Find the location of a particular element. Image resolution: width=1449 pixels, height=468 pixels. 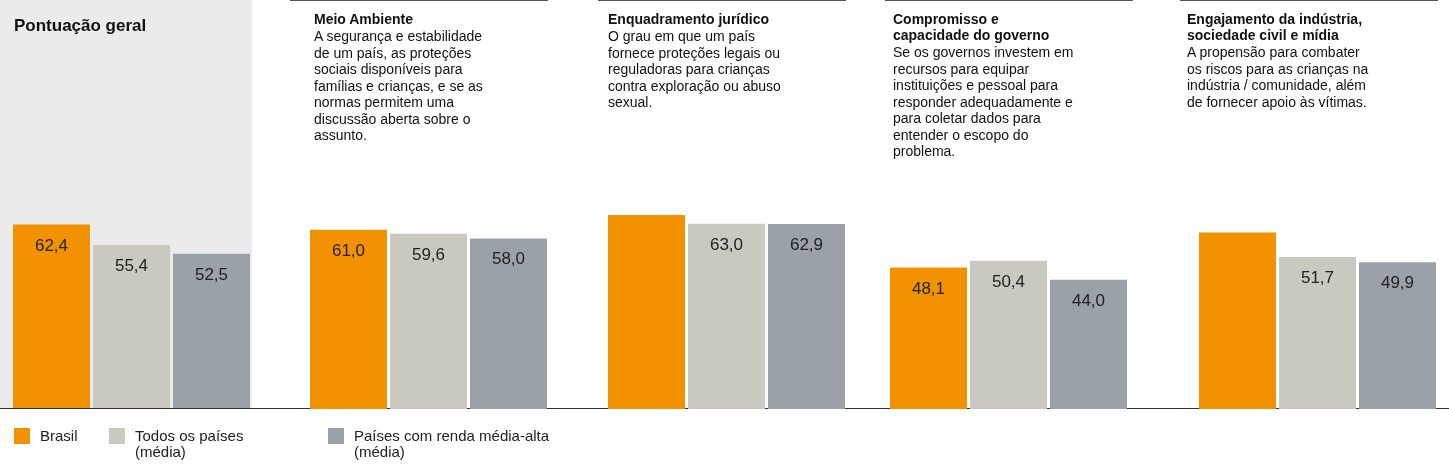

data-label: 59,6 is located at coordinates (428, 254).